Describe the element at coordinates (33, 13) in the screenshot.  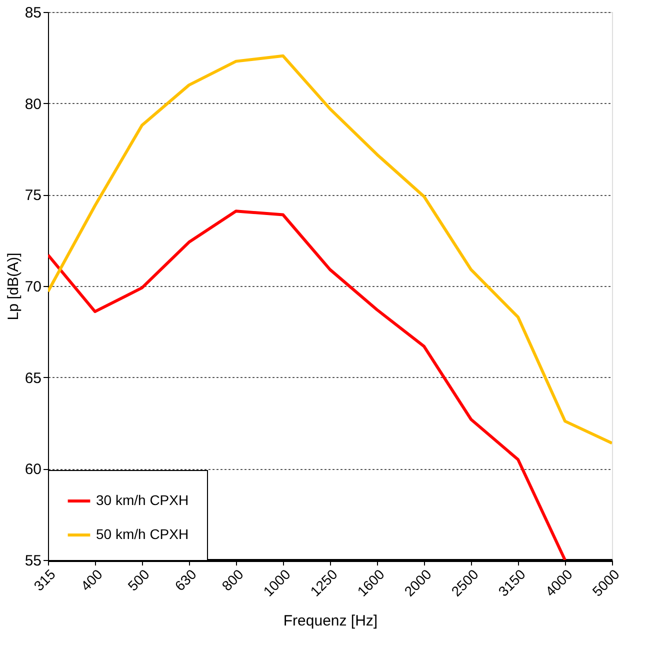
I see `y-tick-label: 85` at that location.